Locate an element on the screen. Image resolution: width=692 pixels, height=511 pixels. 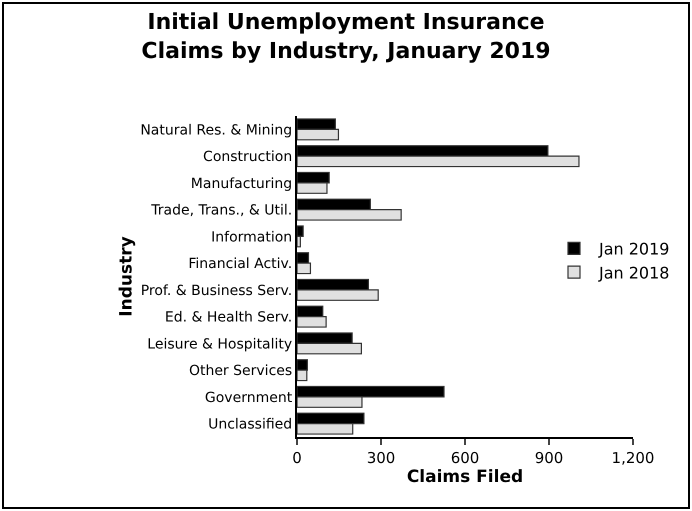
y-tick-label: Prof. & Business Serv. is located at coordinates (216, 290).